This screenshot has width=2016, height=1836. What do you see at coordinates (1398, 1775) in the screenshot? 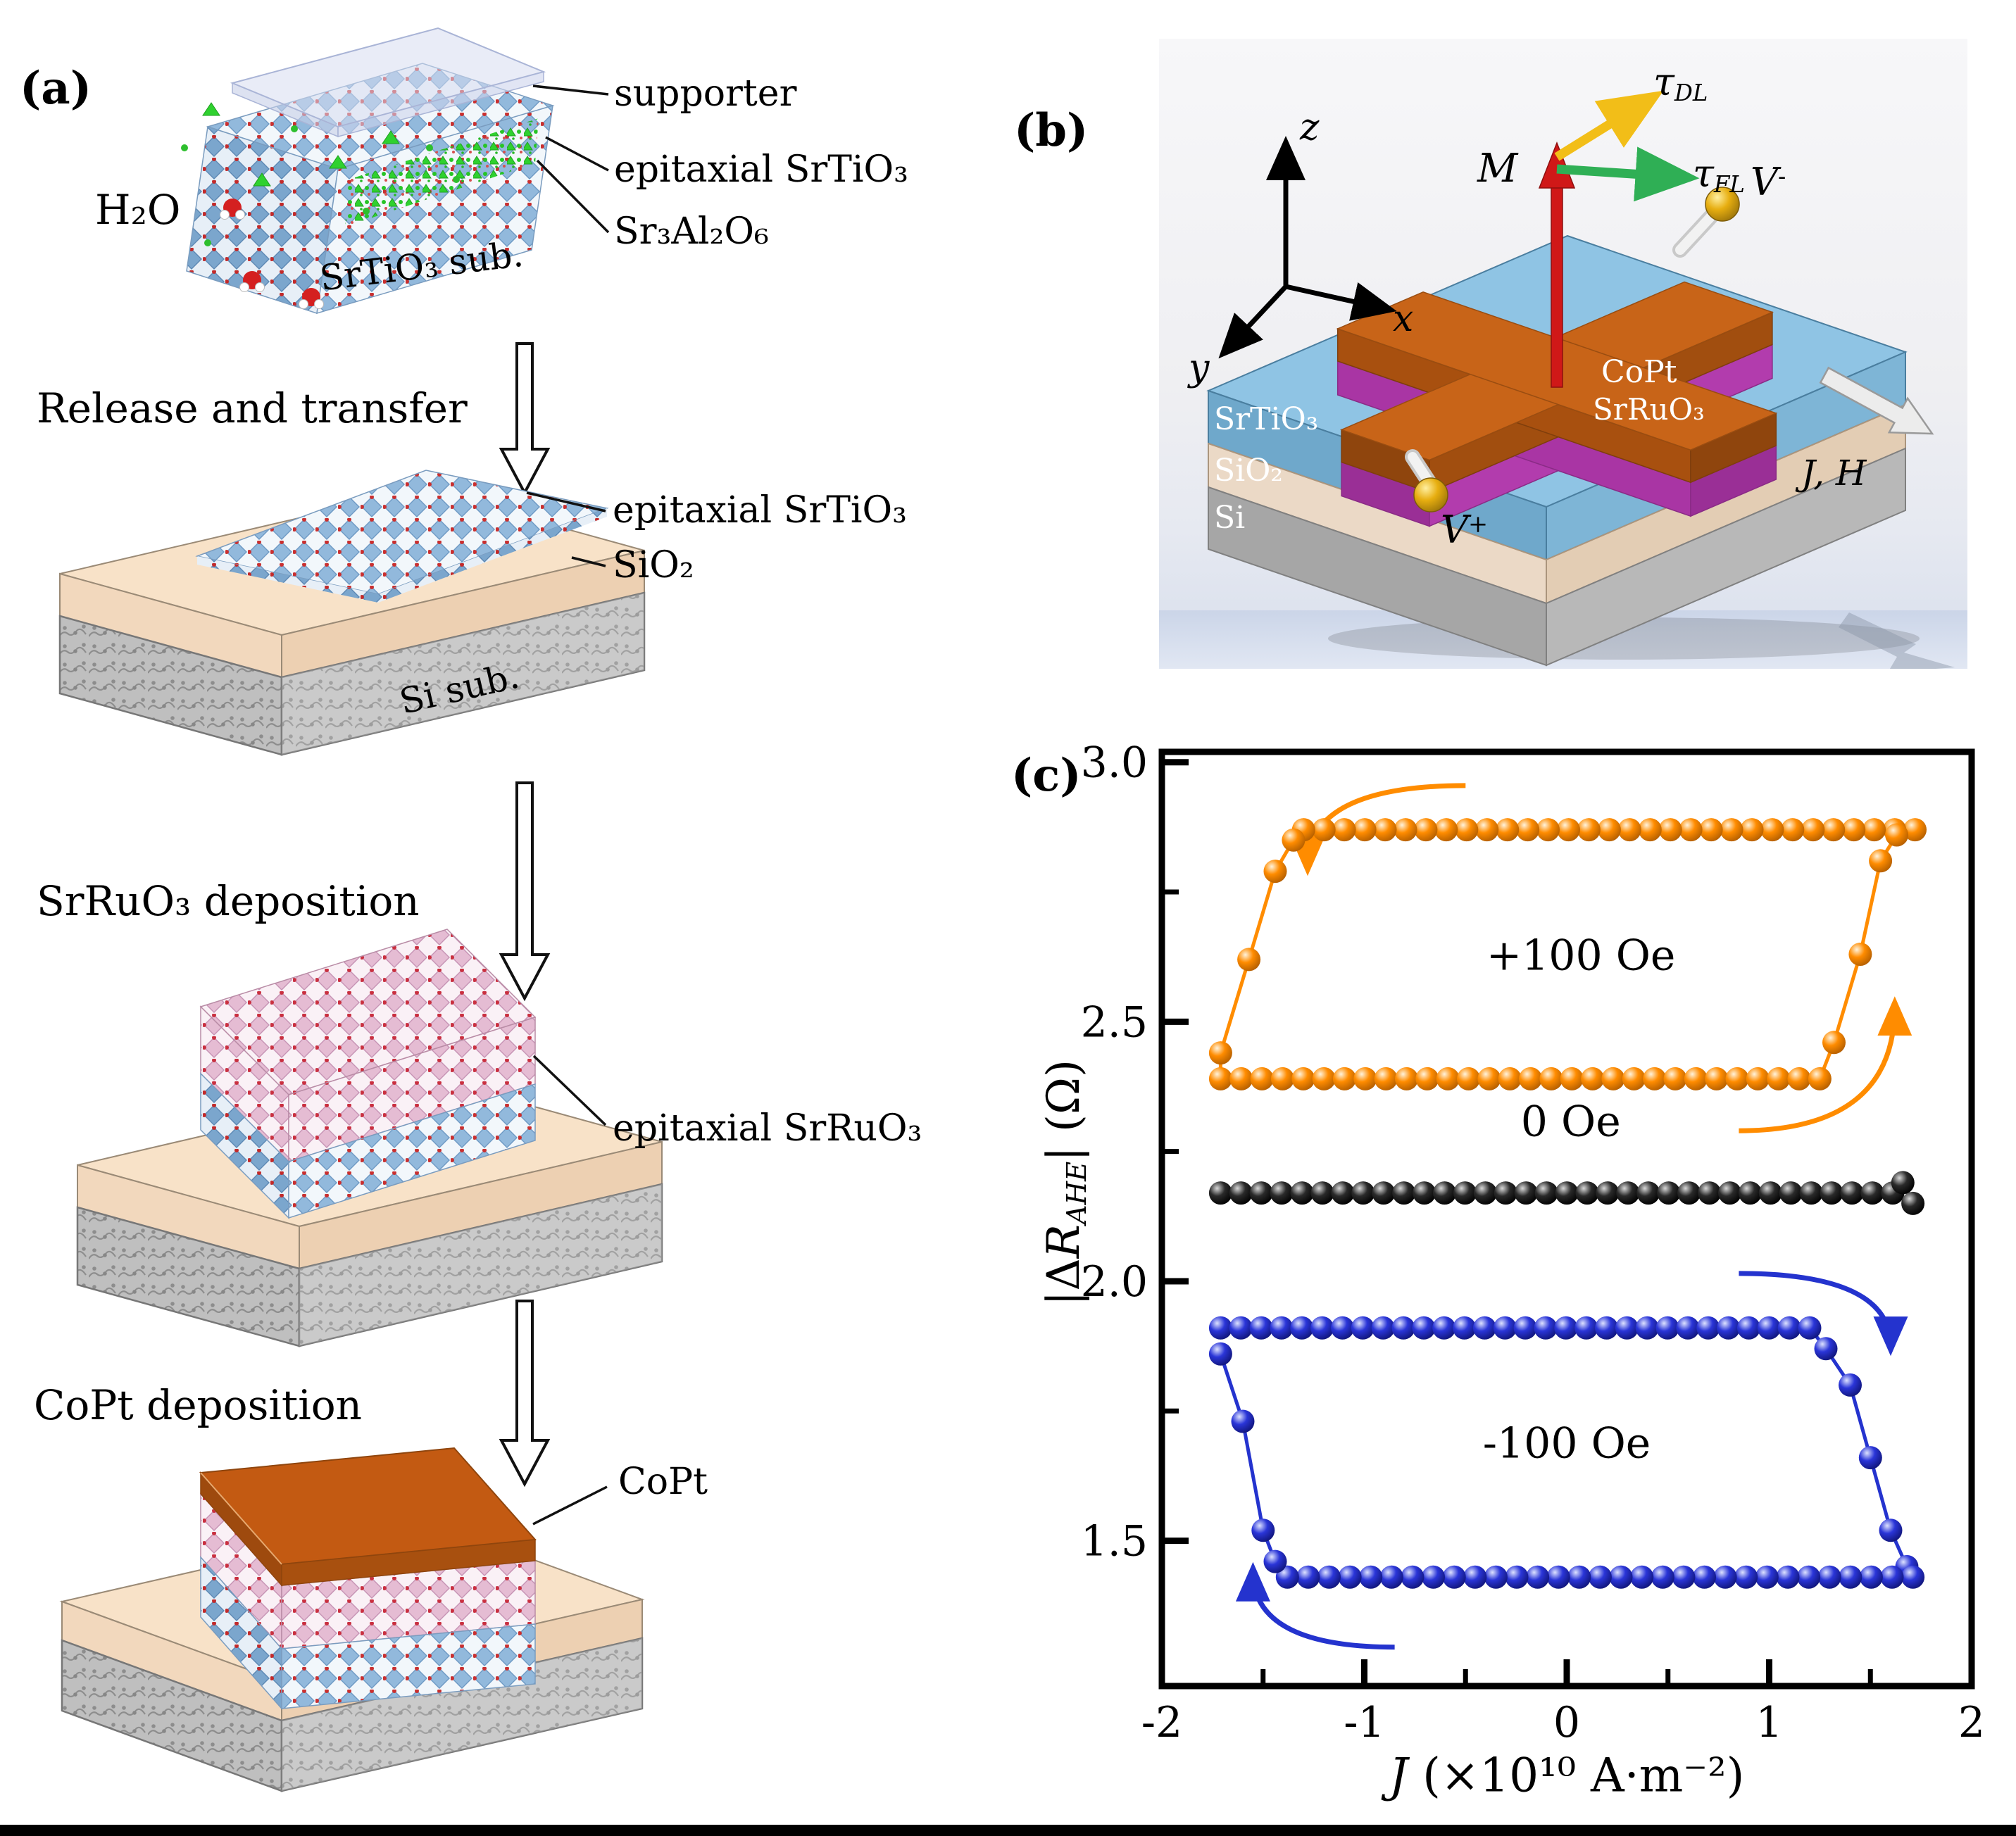
I see `x-title-symbol: J` at bounding box center [1398, 1775].